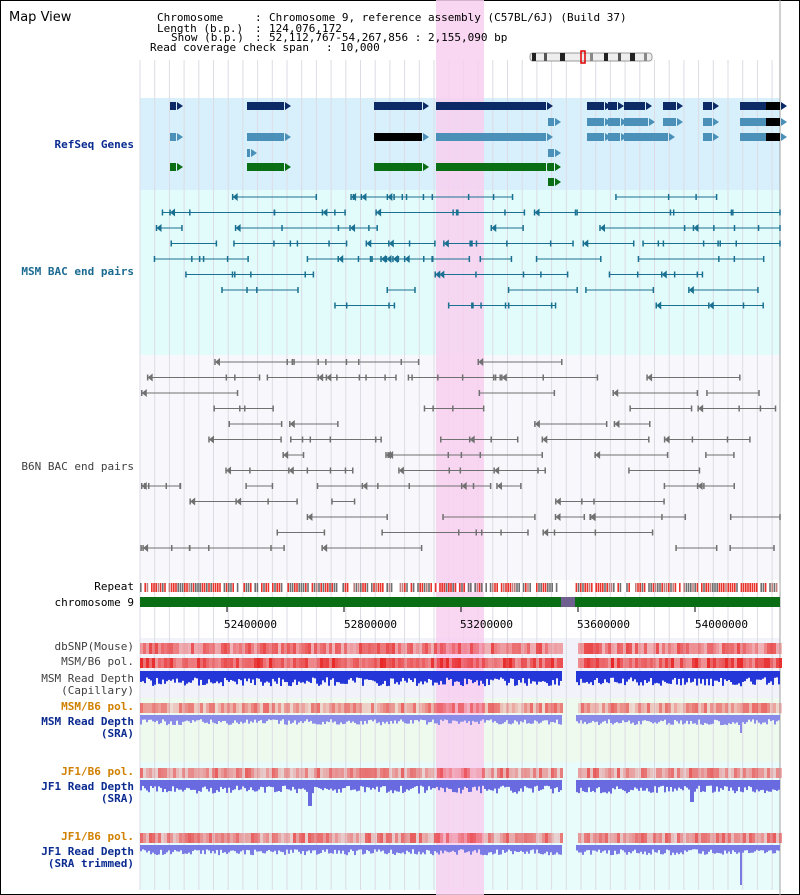 The image size is (800, 895). What do you see at coordinates (77, 466) in the screenshot?
I see `track-label-b6n-bac: B6N BAC end pairs` at bounding box center [77, 466].